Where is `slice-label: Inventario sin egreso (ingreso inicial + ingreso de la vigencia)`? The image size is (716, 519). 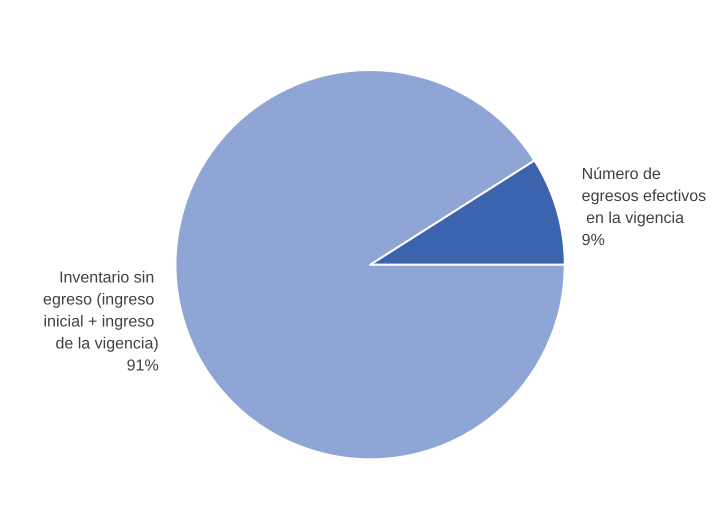
slice-label: Inventario sin egreso (ingreso inicial + ingreso de la vigencia) is located at coordinates (101, 310).